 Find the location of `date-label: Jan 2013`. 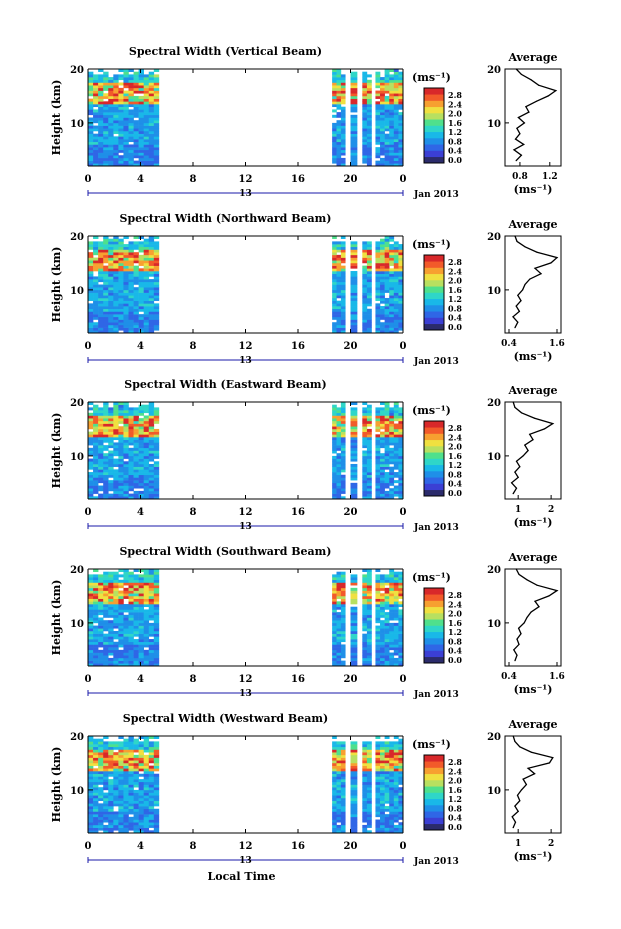

date-label: Jan 2013 is located at coordinates (436, 195).